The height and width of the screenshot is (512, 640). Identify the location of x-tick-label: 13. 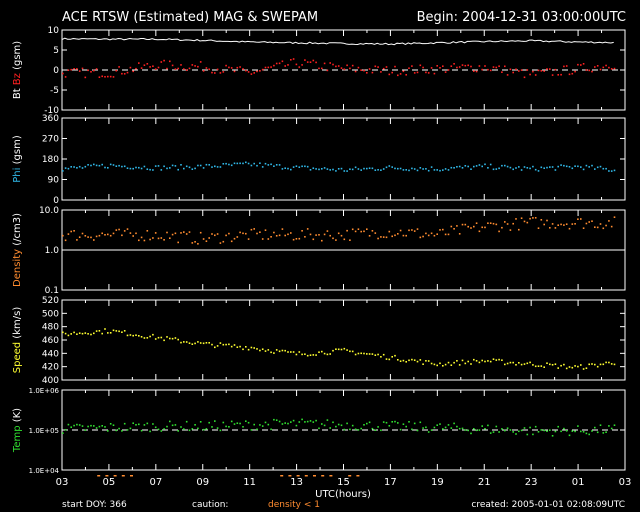
(296, 482).